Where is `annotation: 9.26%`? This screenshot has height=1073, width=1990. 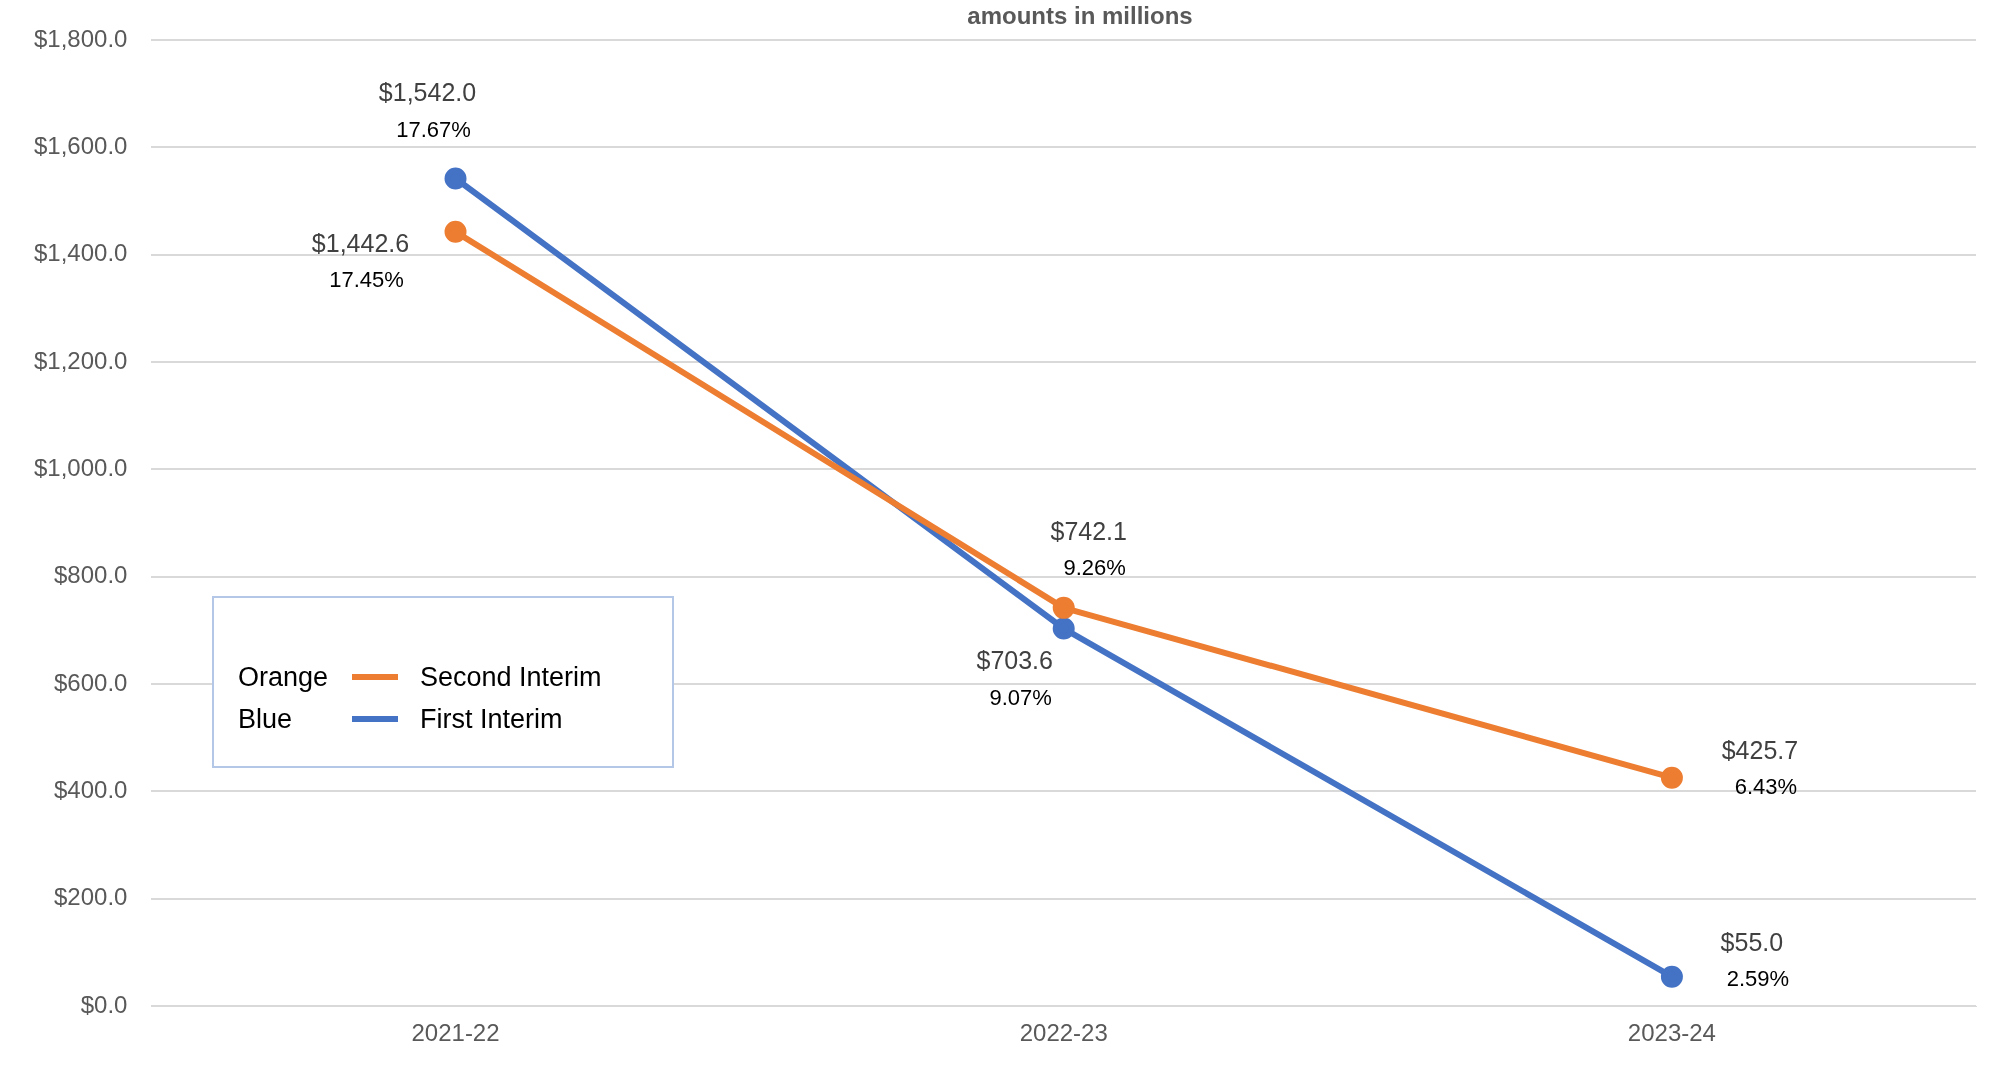
annotation: 9.26% is located at coordinates (1094, 567).